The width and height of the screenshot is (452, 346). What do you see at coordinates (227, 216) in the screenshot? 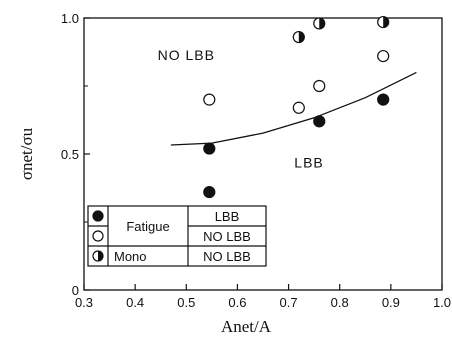
I see `legend-result: LBB` at bounding box center [227, 216].